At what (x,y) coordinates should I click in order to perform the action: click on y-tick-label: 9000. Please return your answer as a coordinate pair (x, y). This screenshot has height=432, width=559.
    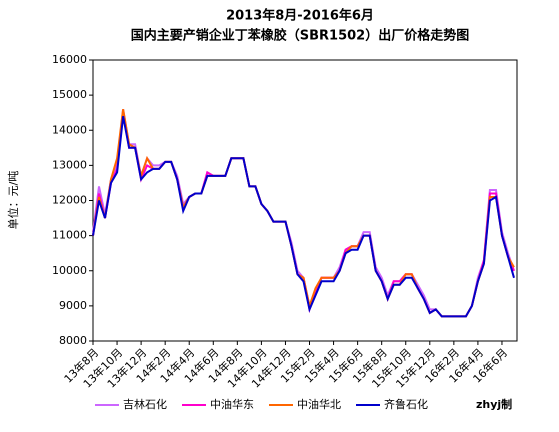
    Looking at the image, I should click on (73, 305).